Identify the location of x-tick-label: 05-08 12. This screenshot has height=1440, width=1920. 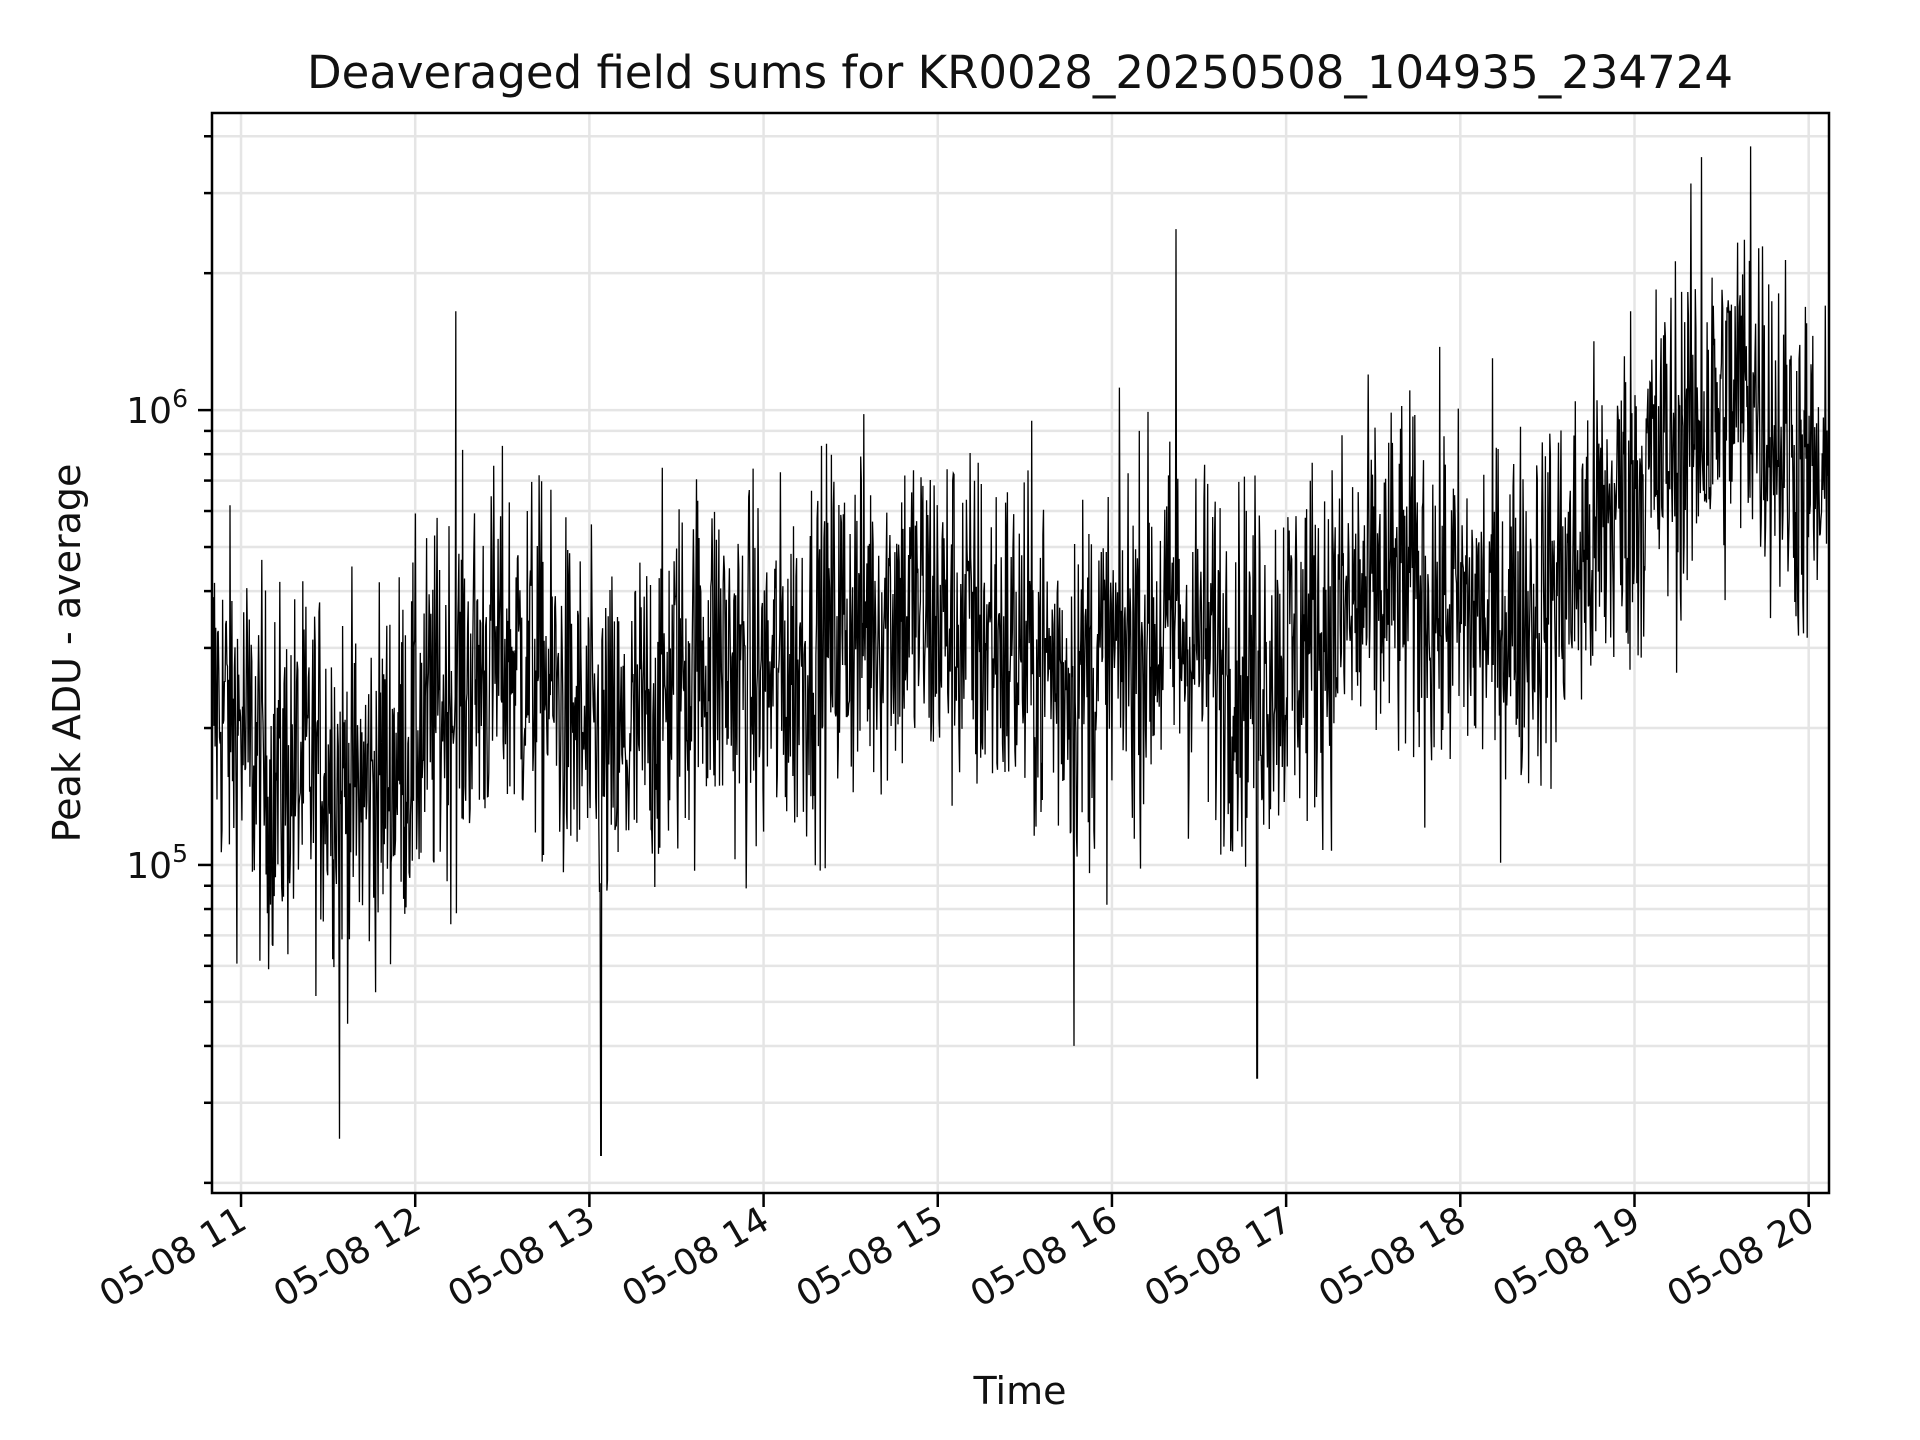
(347, 1257).